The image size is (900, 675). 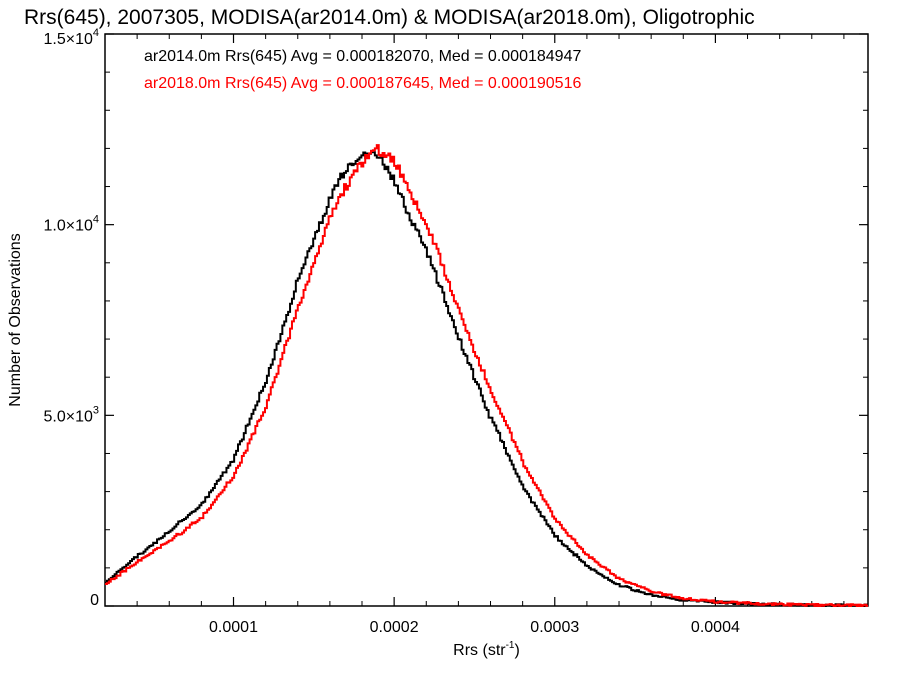 What do you see at coordinates (96, 410) in the screenshot?
I see `y-tick-label-exponent: 3` at bounding box center [96, 410].